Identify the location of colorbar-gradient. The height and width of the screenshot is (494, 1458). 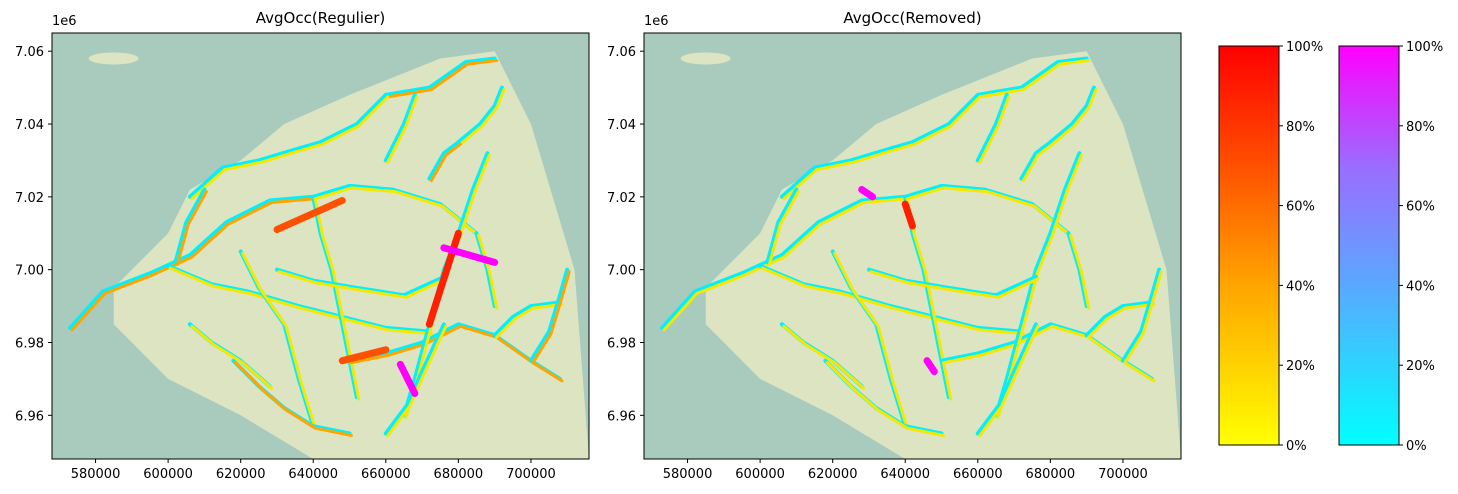
(1249, 245).